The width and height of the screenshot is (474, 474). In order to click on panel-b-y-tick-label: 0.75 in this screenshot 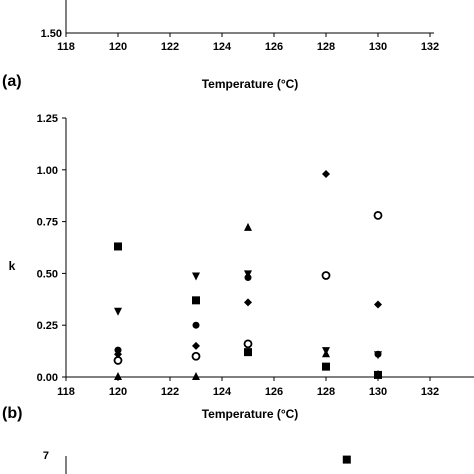, I will do `click(47, 223)`.